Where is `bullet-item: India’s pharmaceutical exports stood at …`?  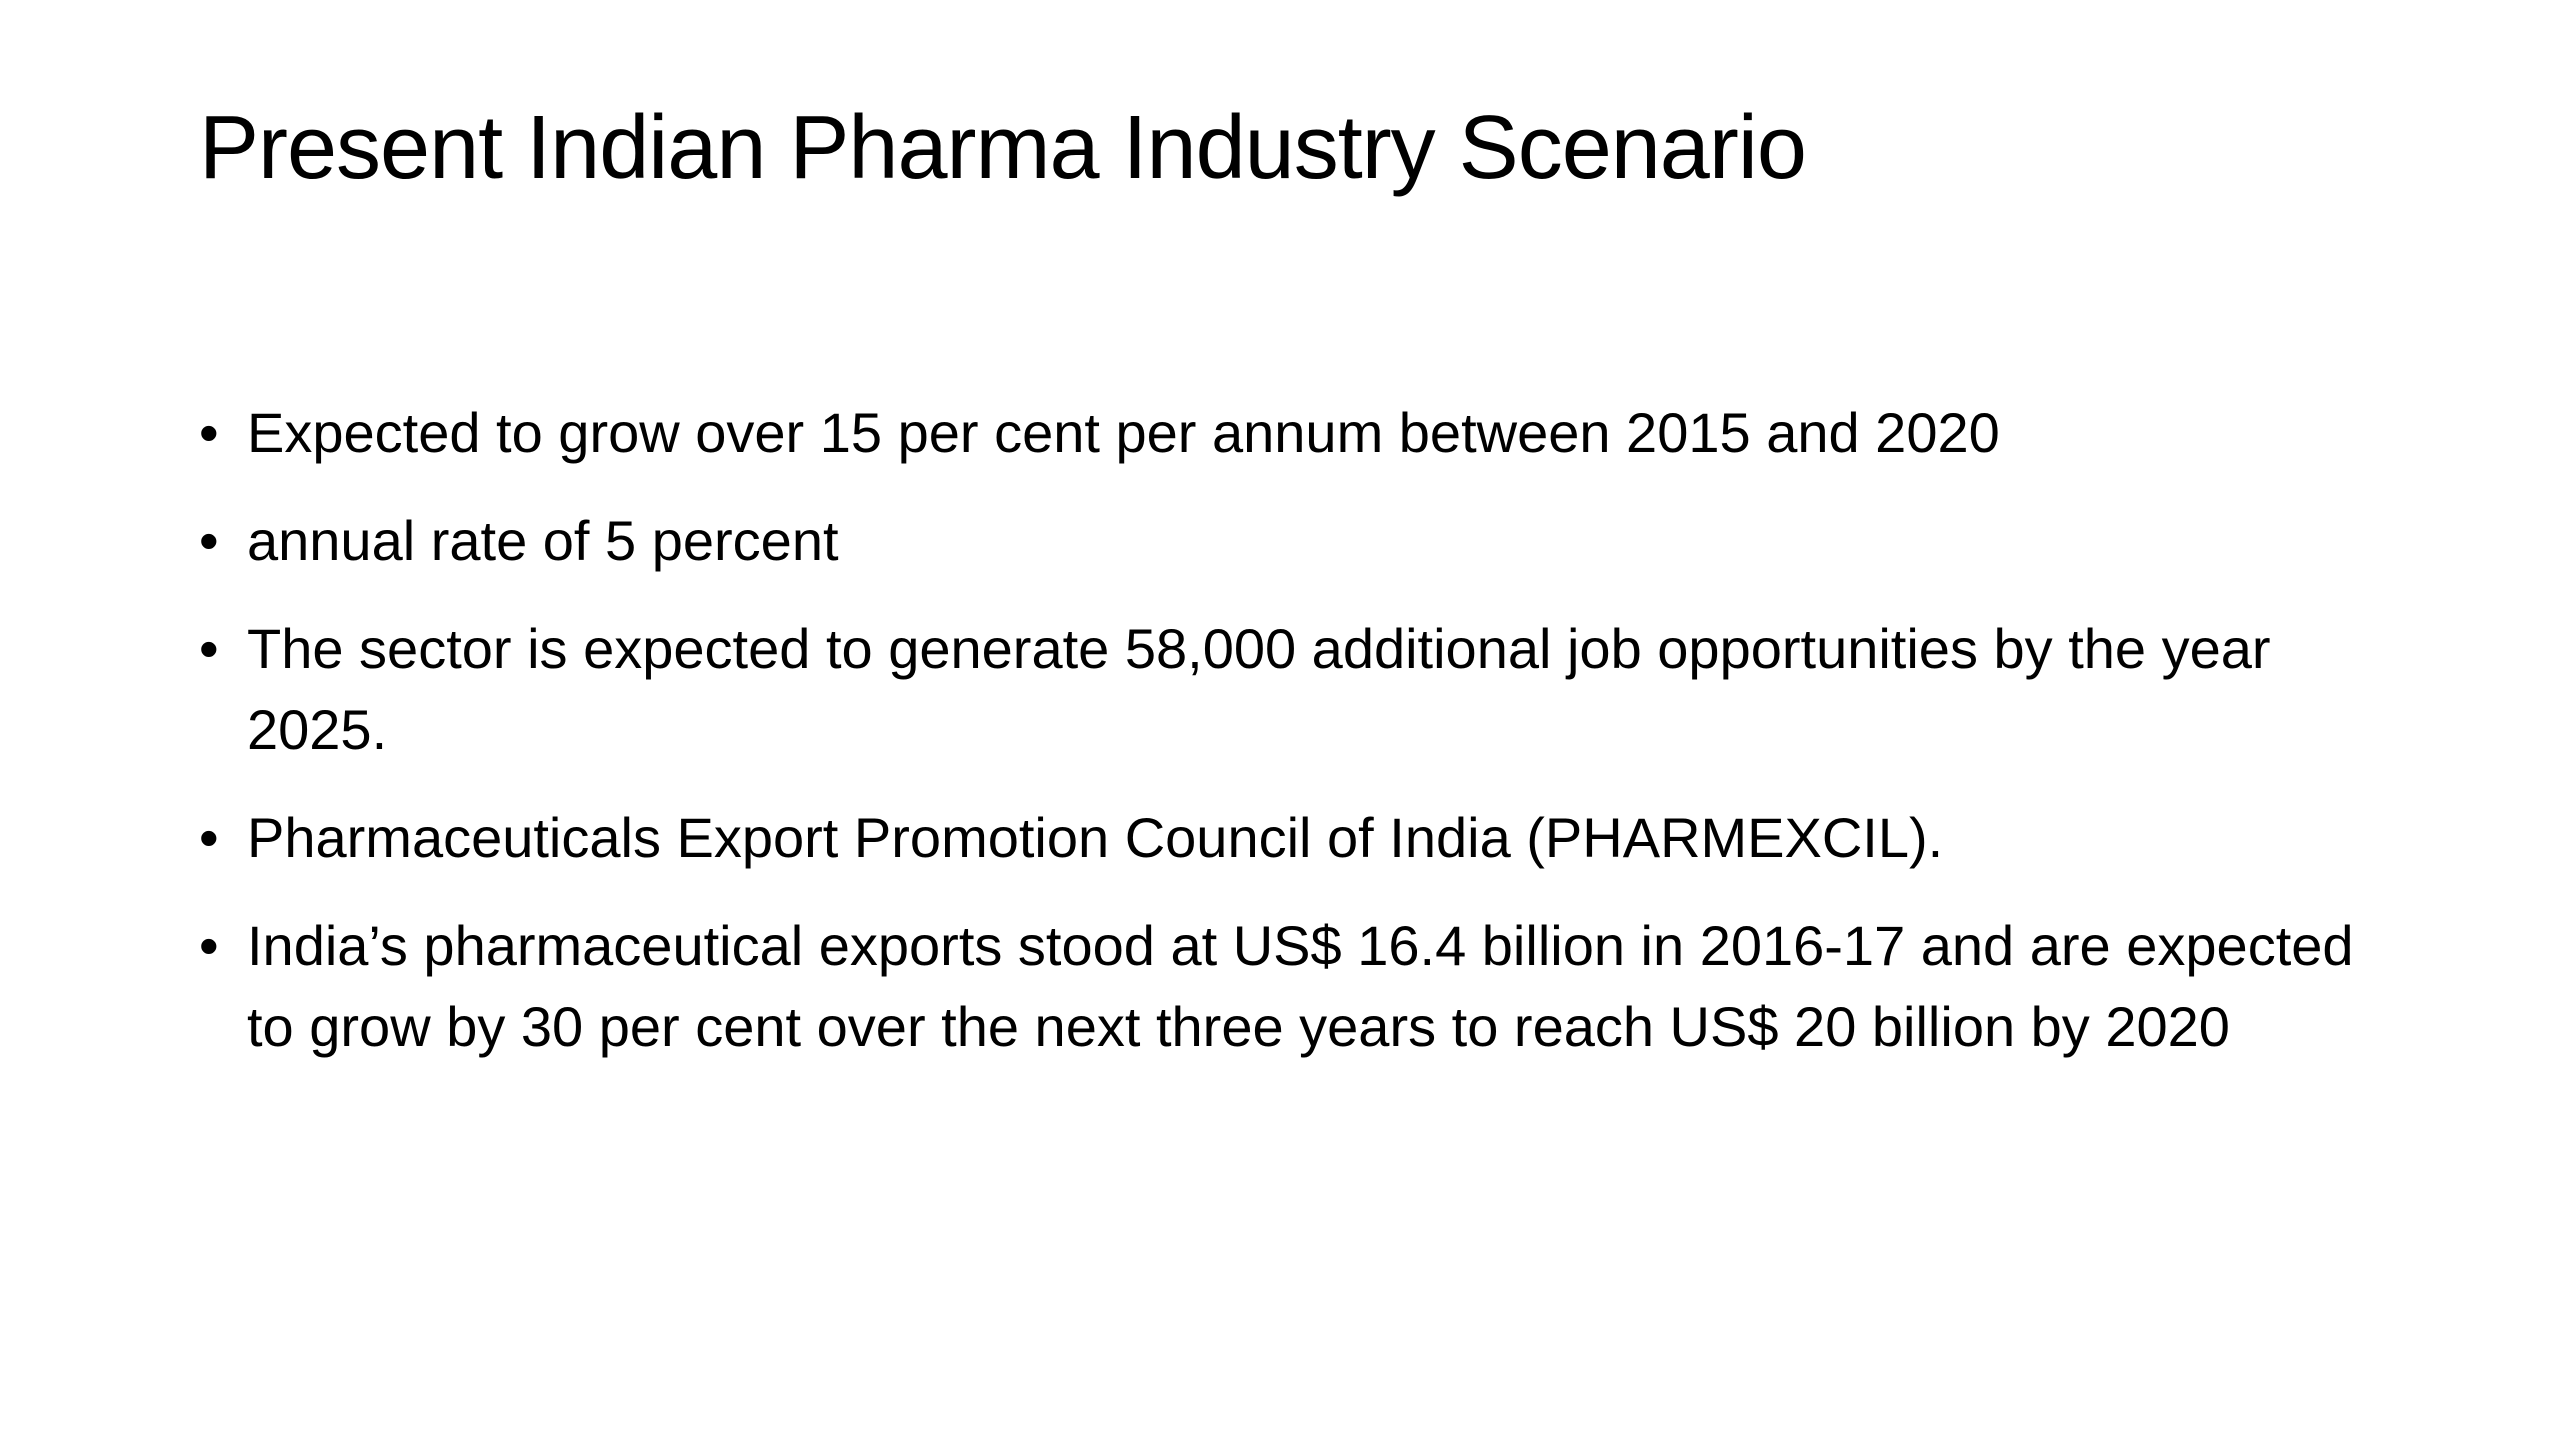 bullet-item: India’s pharmaceutical exports stood at … is located at coordinates (1289, 986).